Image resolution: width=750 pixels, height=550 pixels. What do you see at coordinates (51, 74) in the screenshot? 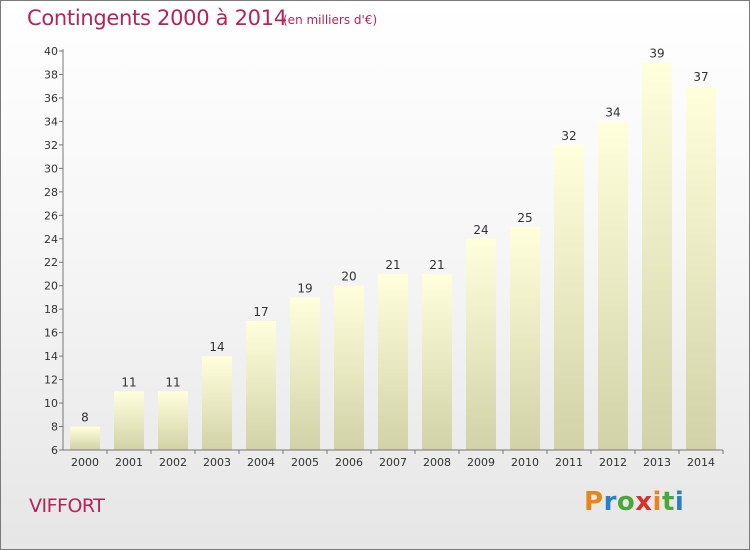
I see `y-tick-label: 38` at bounding box center [51, 74].